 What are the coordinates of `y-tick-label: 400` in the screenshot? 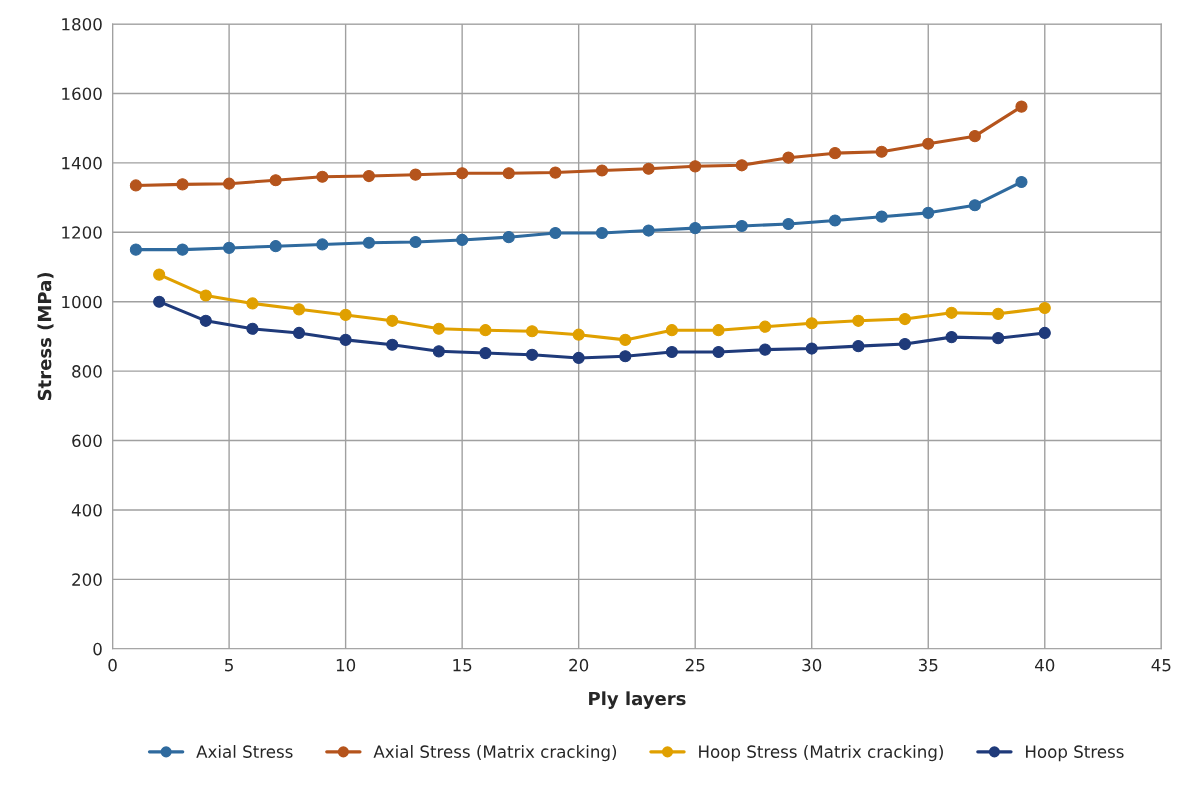 It's located at (86, 510).